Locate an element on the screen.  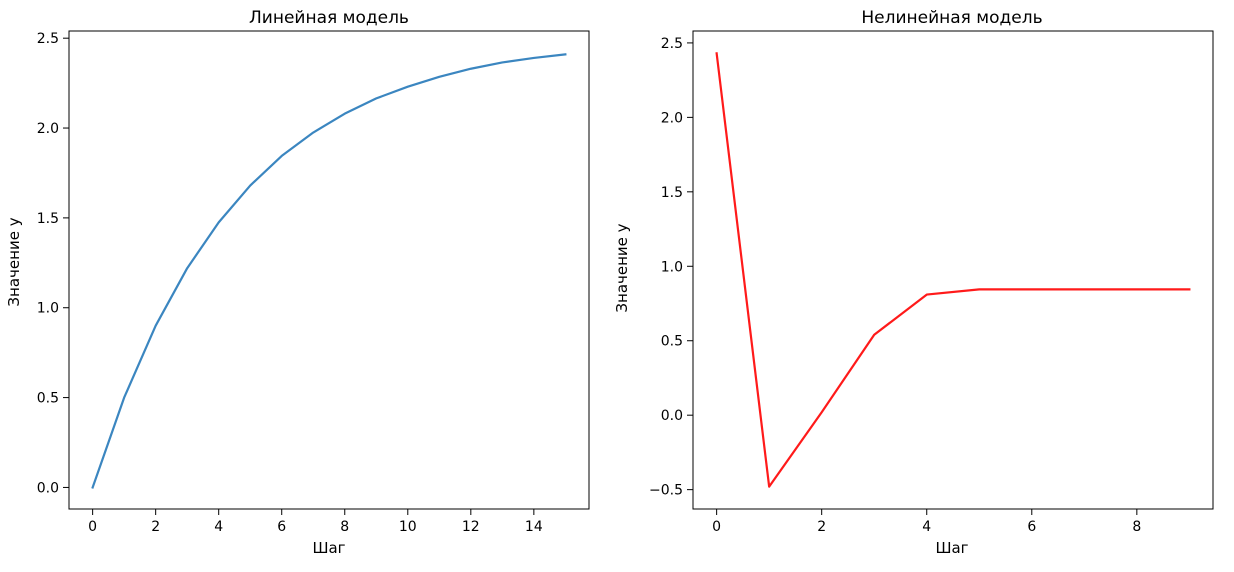
y-tick-label: −0.5 is located at coordinates (666, 491).